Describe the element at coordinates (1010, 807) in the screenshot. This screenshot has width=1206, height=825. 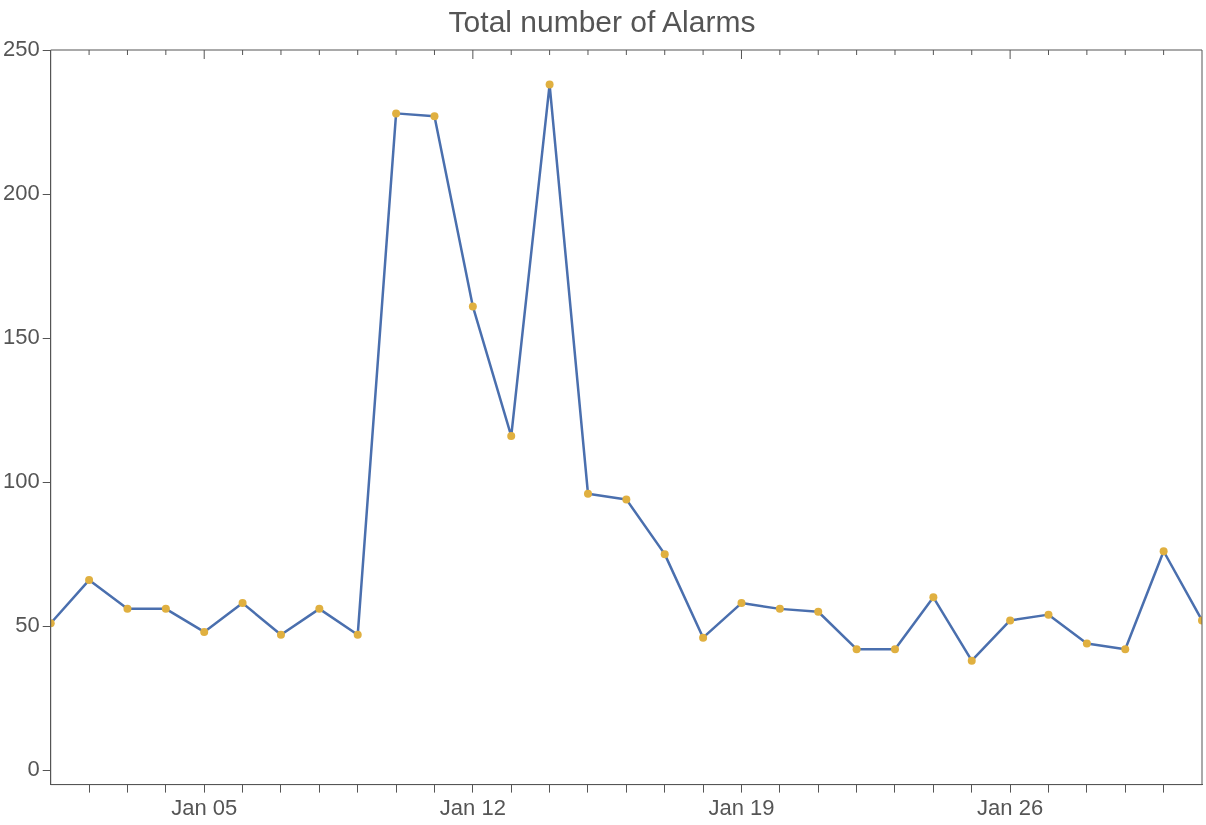
I see `x-tick-label: Jan 26` at that location.